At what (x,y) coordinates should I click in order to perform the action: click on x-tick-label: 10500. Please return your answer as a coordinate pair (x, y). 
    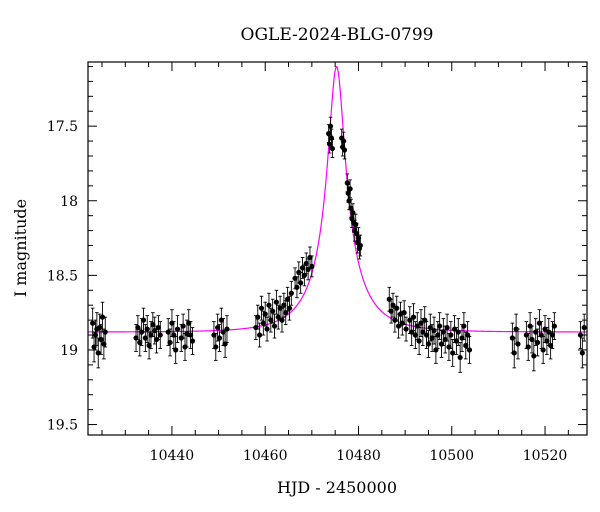
    Looking at the image, I should click on (451, 456).